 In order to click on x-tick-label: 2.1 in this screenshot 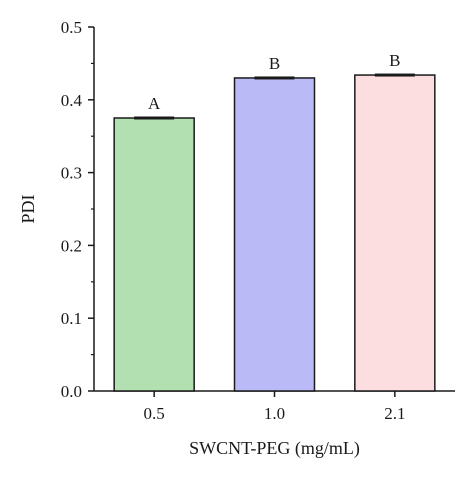, I will do `click(394, 413)`.